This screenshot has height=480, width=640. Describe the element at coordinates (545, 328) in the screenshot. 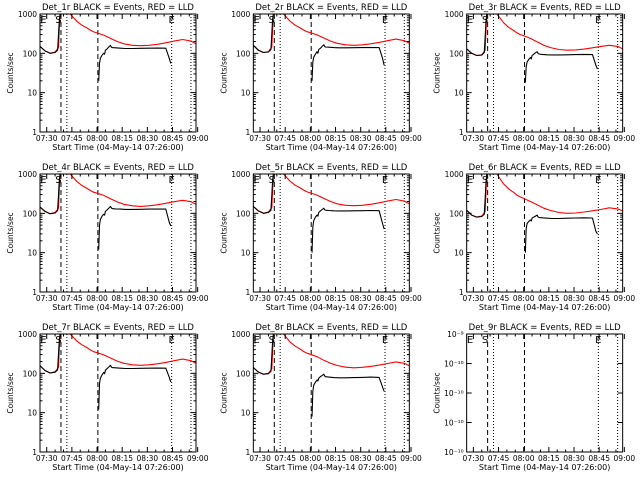

I see `chart-title: Det_9r BLACK = Events, RED = LLD` at that location.